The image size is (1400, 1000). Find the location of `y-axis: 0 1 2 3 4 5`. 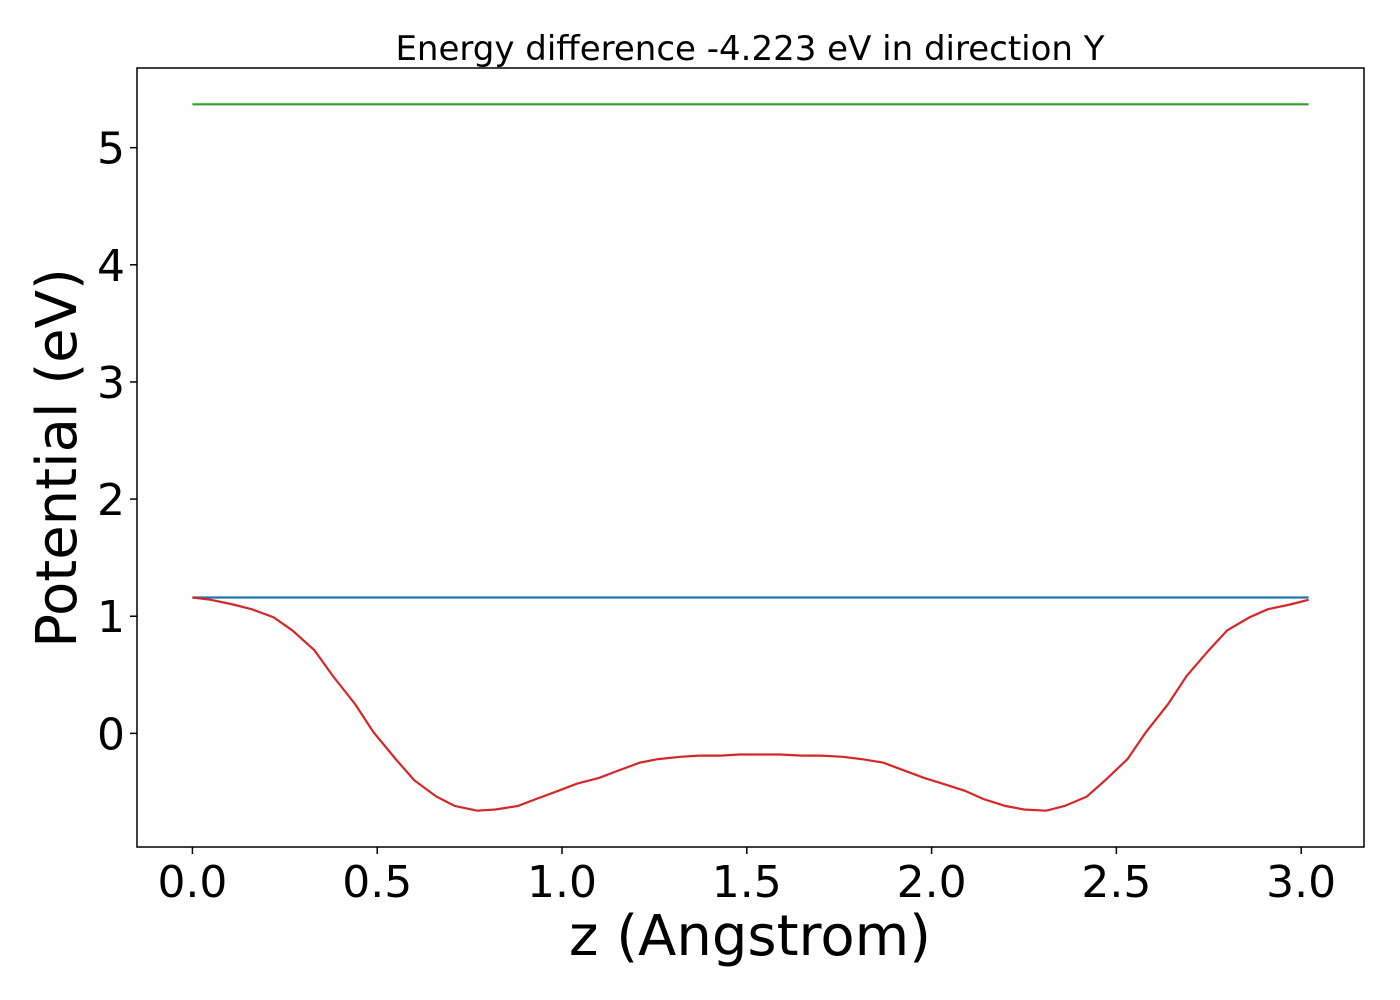

y-axis: 0 1 2 3 4 5 is located at coordinates (117, 442).